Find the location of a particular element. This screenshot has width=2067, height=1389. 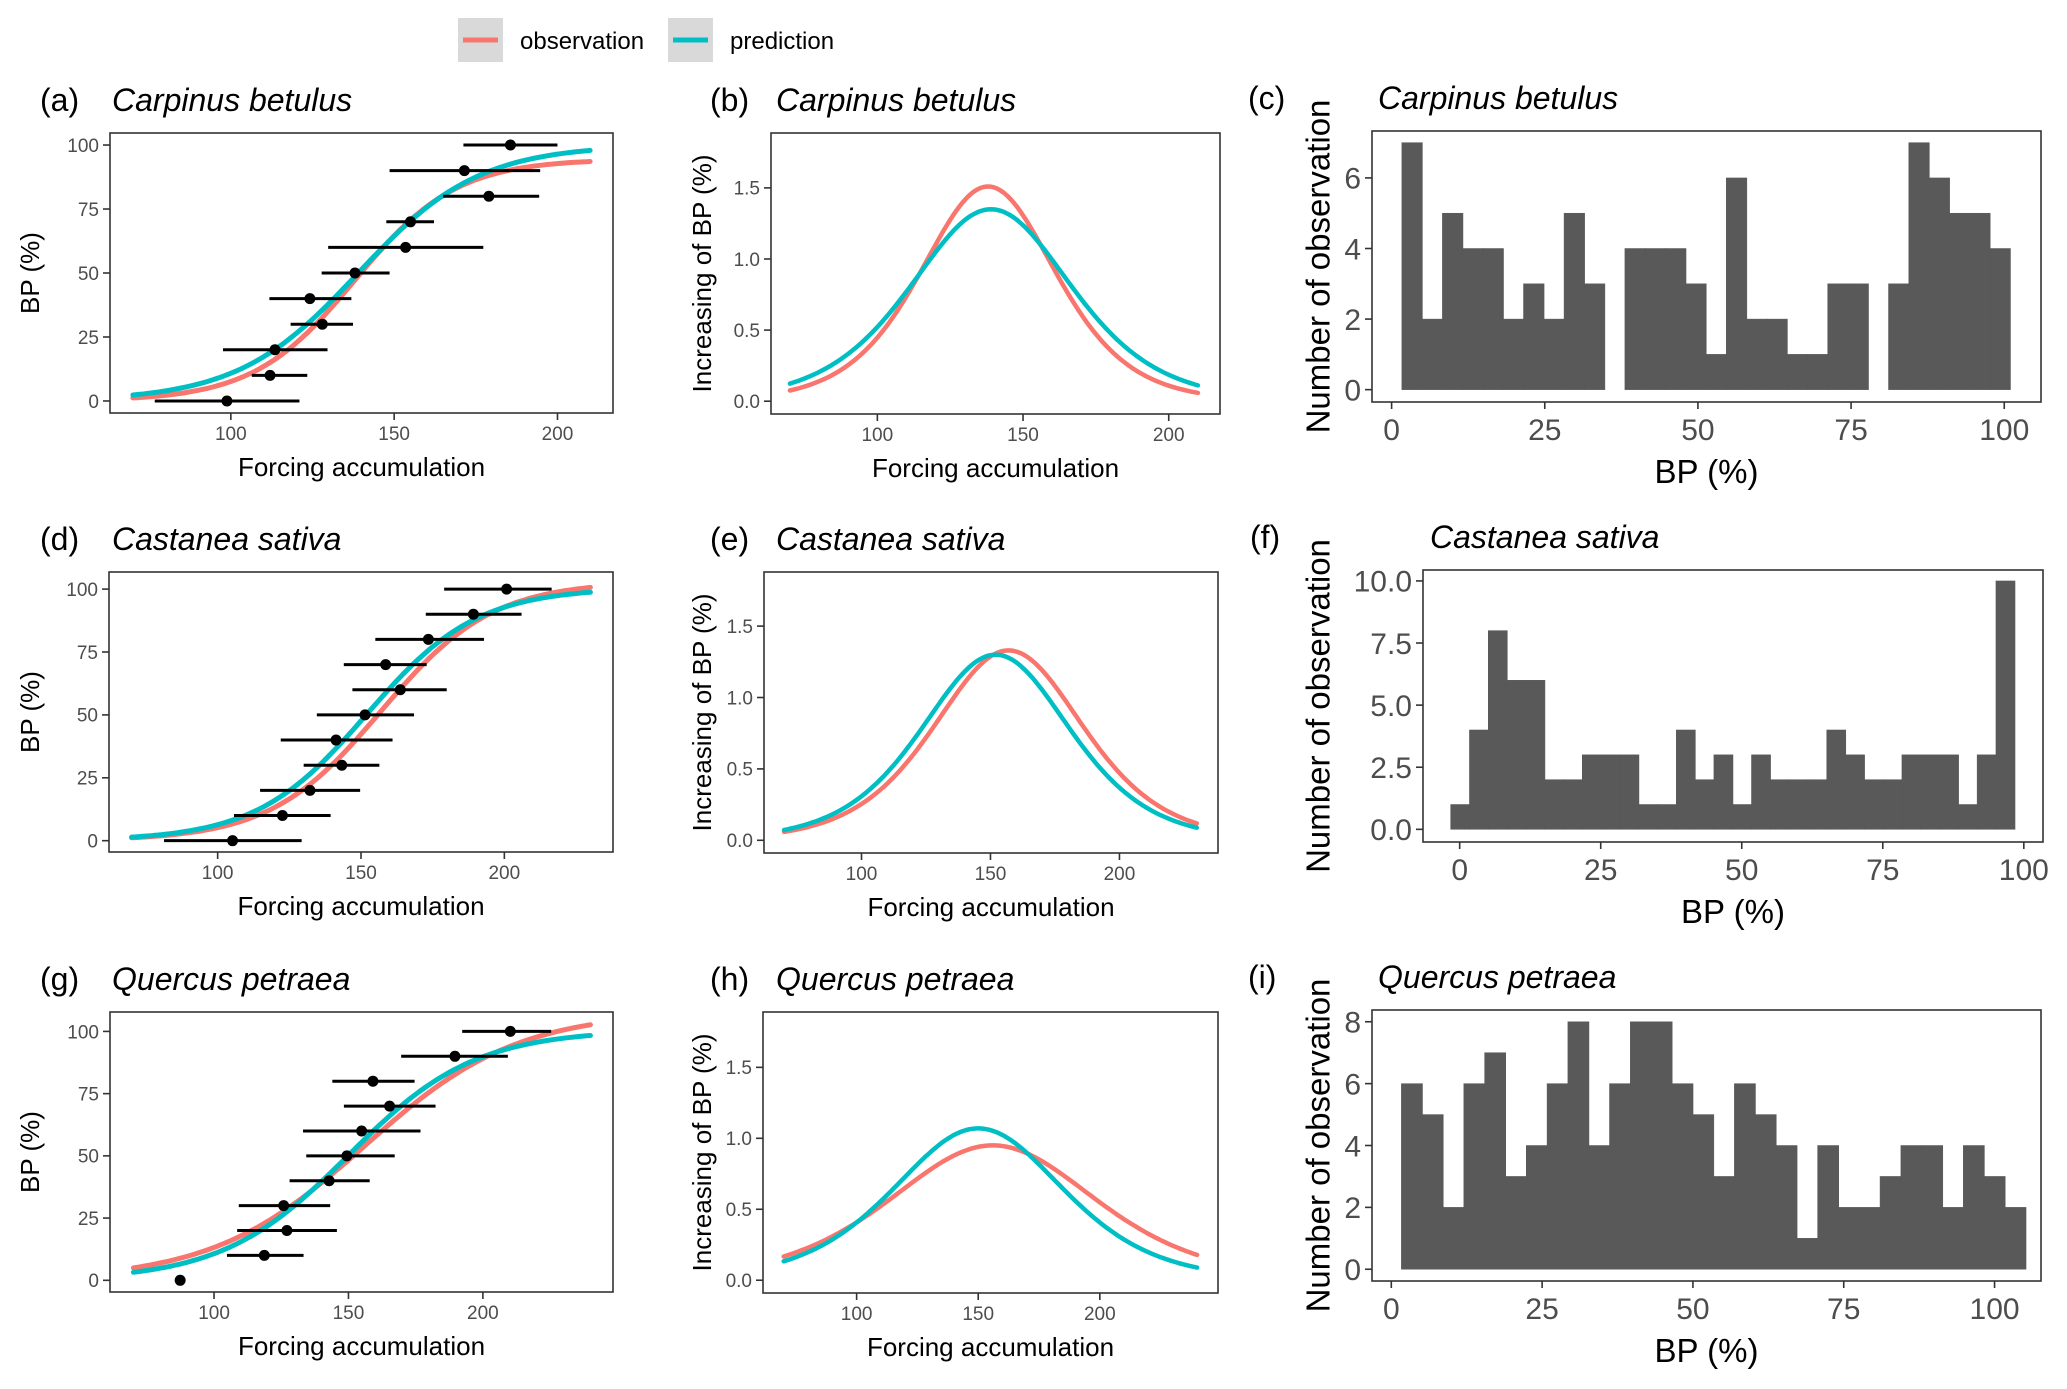

y-tick-label: 50 is located at coordinates (88, 274).